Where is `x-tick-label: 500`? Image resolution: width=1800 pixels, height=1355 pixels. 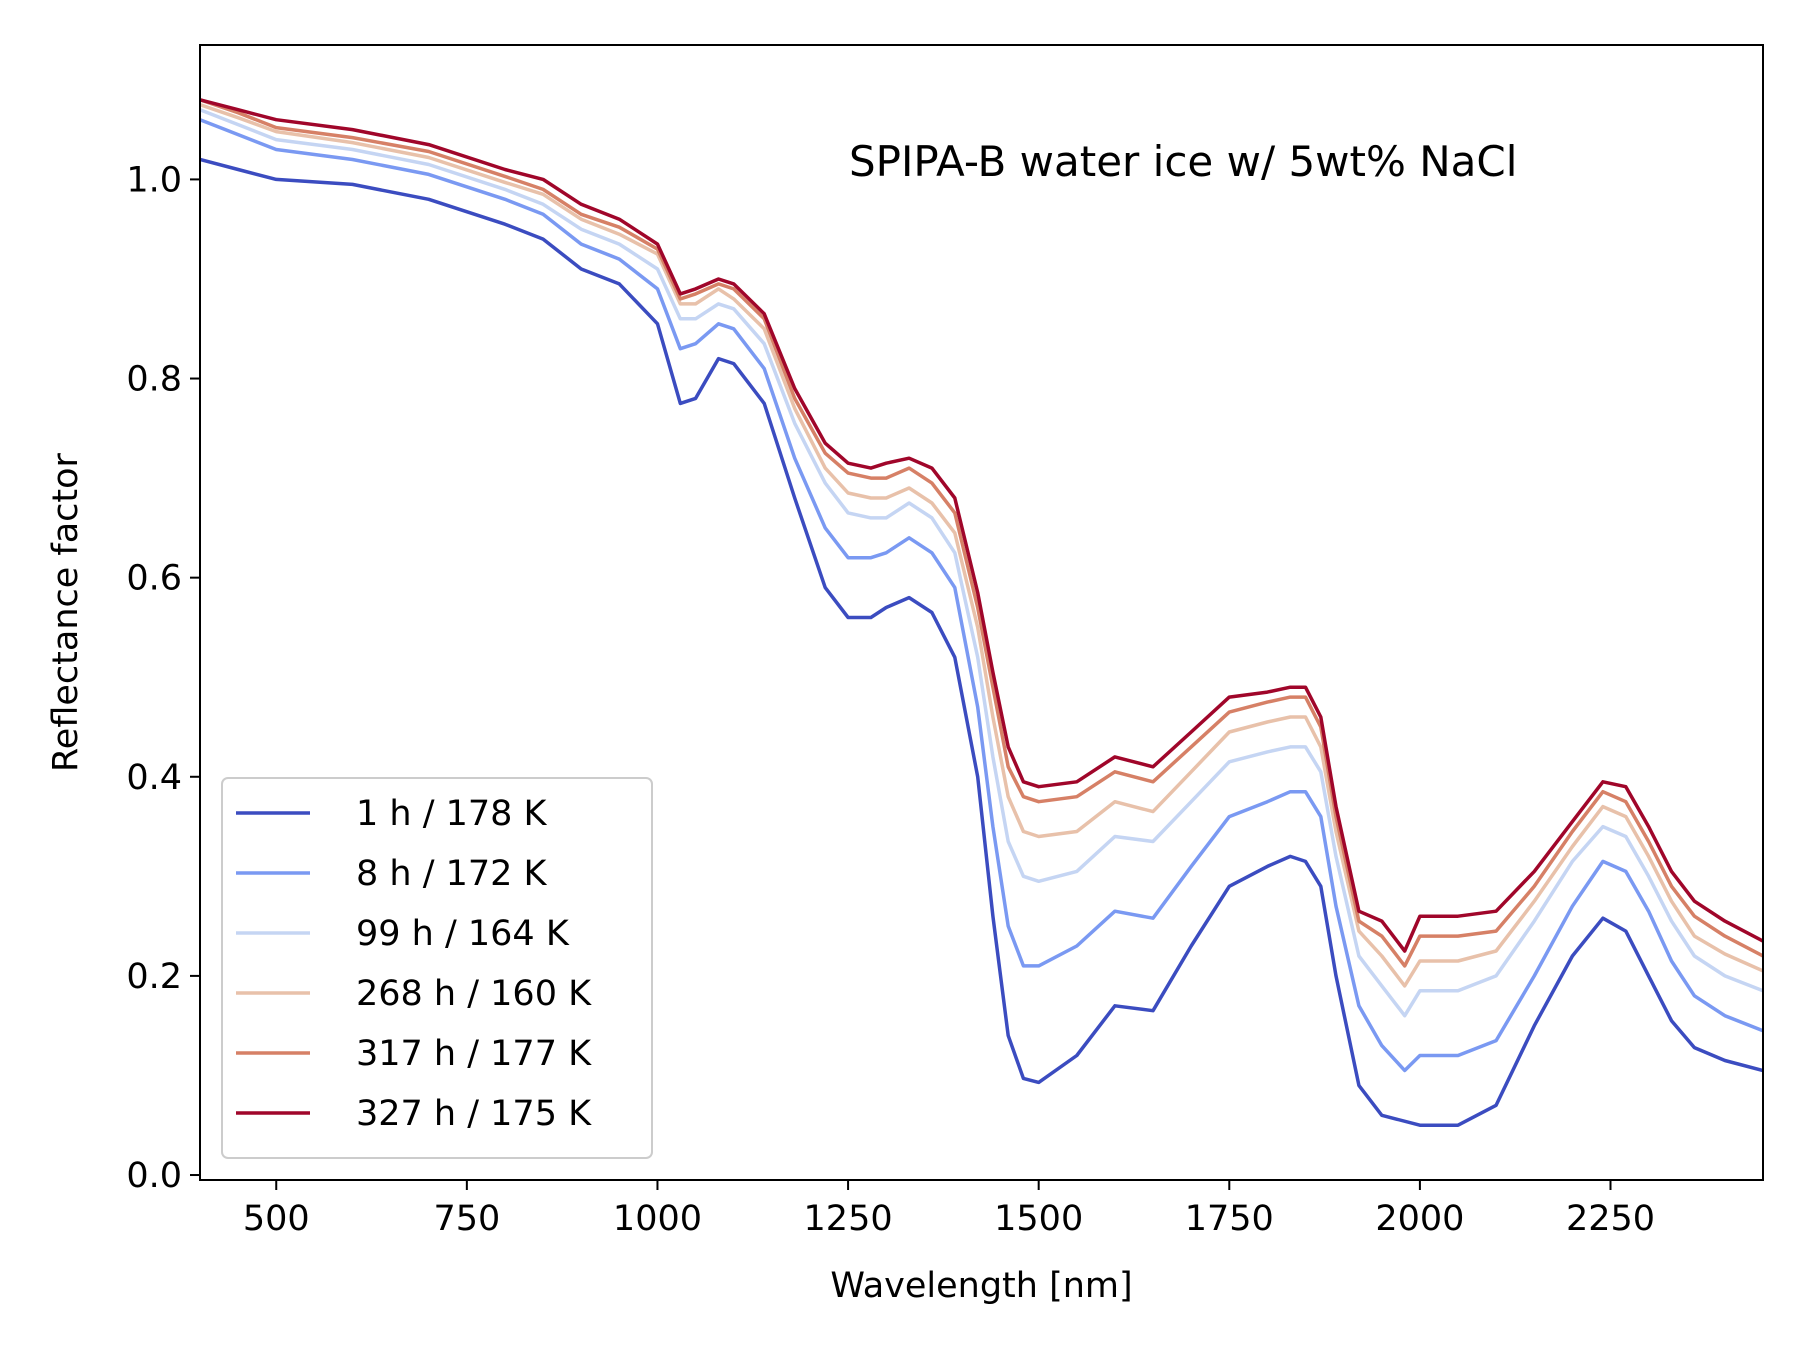
x-tick-label: 500 is located at coordinates (276, 1219).